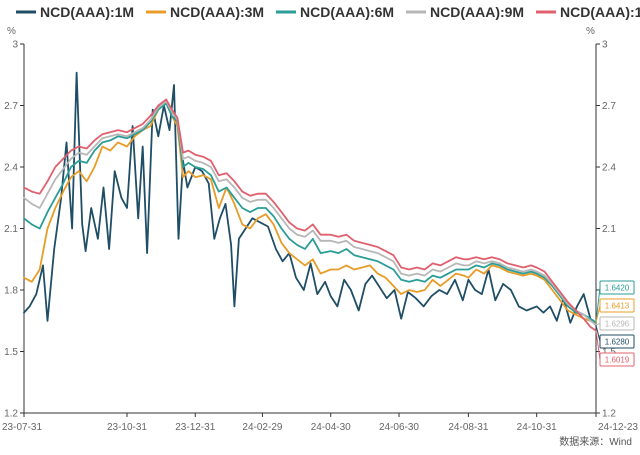 Image resolution: width=640 pixels, height=455 pixels. I want to click on legend-label-1: NCD(AAA):1M, so click(87, 12).